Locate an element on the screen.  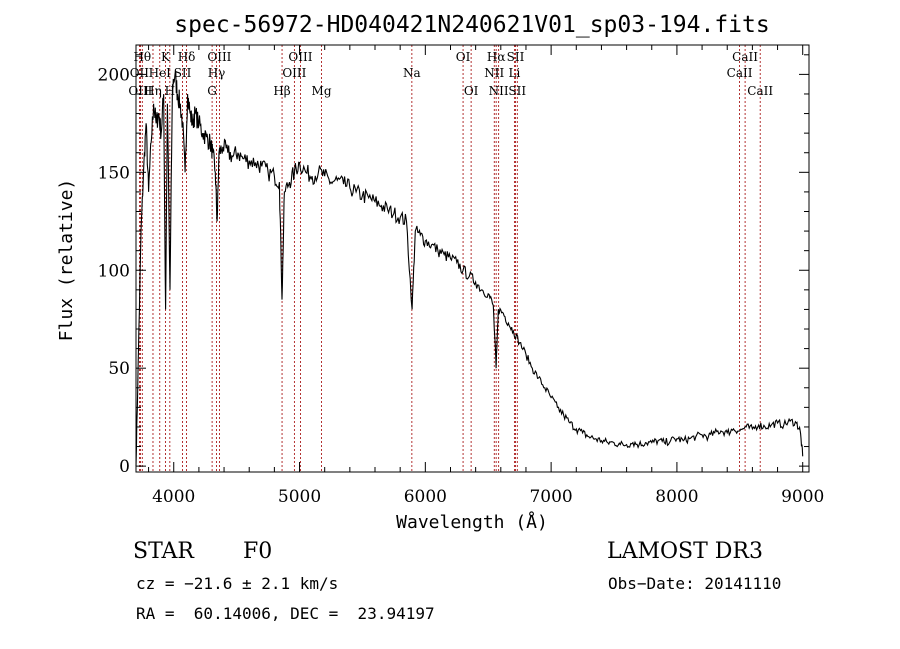
y-tick-label: 200 is located at coordinates (114, 75).